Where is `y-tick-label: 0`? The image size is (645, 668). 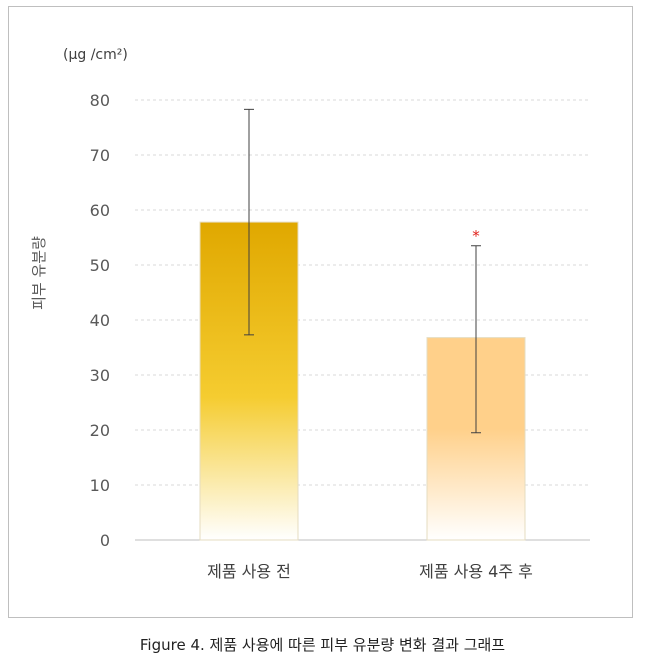
y-tick-label: 0 is located at coordinates (105, 540).